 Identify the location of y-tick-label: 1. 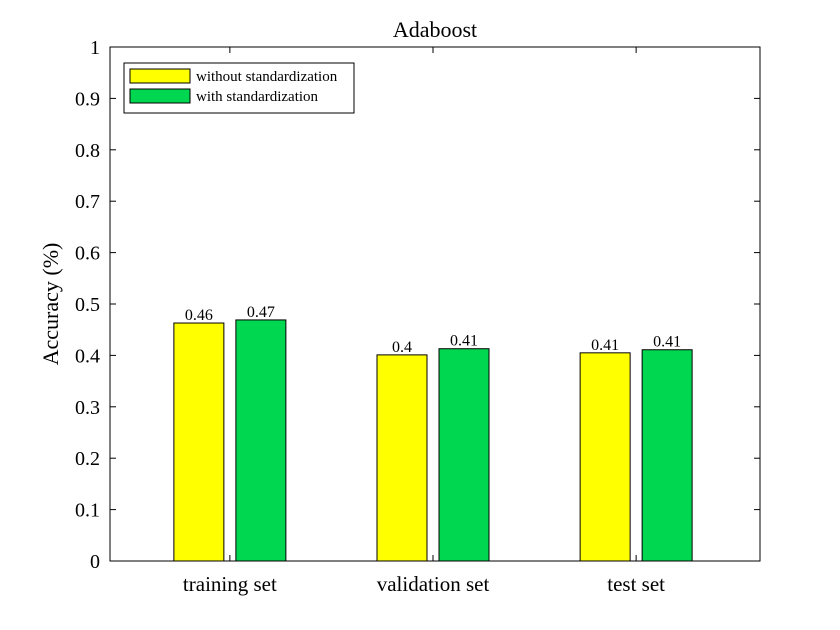
(95, 48).